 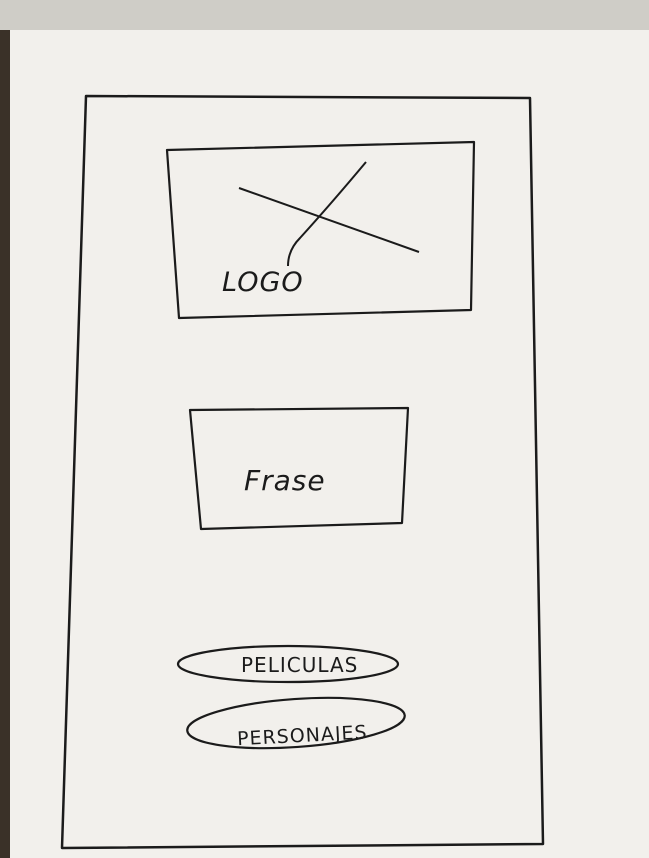 I want to click on phrase-box: Frase, so click(x=299, y=468).